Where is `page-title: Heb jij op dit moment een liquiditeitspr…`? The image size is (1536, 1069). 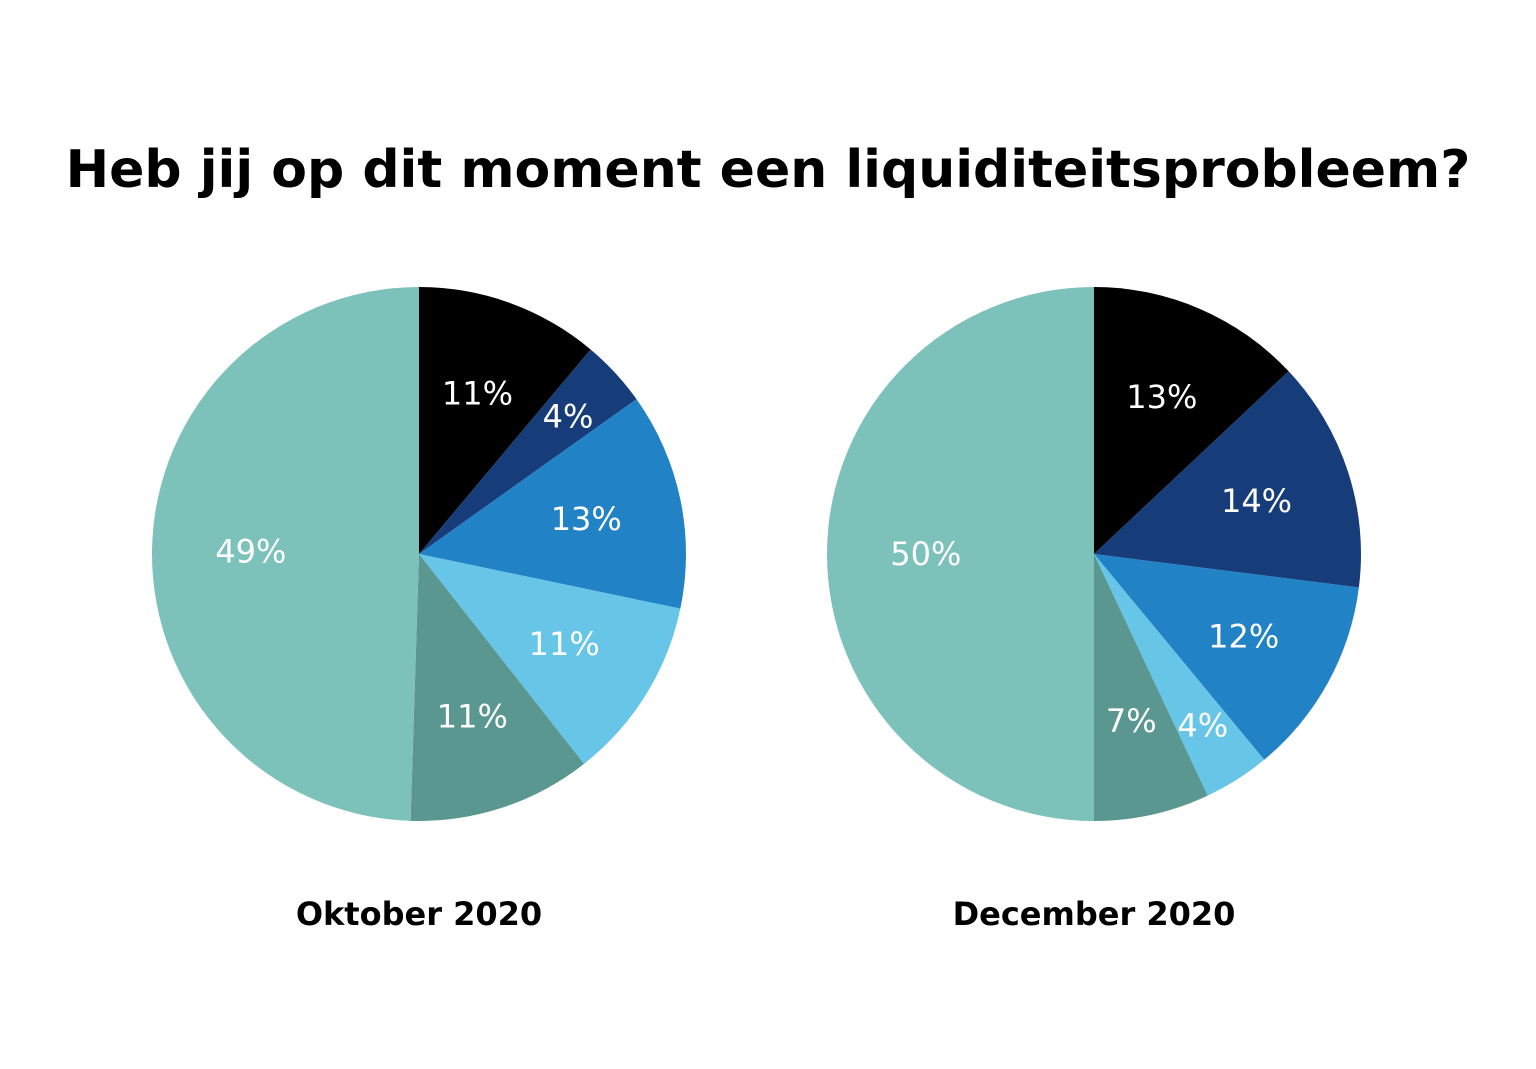 page-title: Heb jij op dit moment een liquiditeitspr… is located at coordinates (768, 170).